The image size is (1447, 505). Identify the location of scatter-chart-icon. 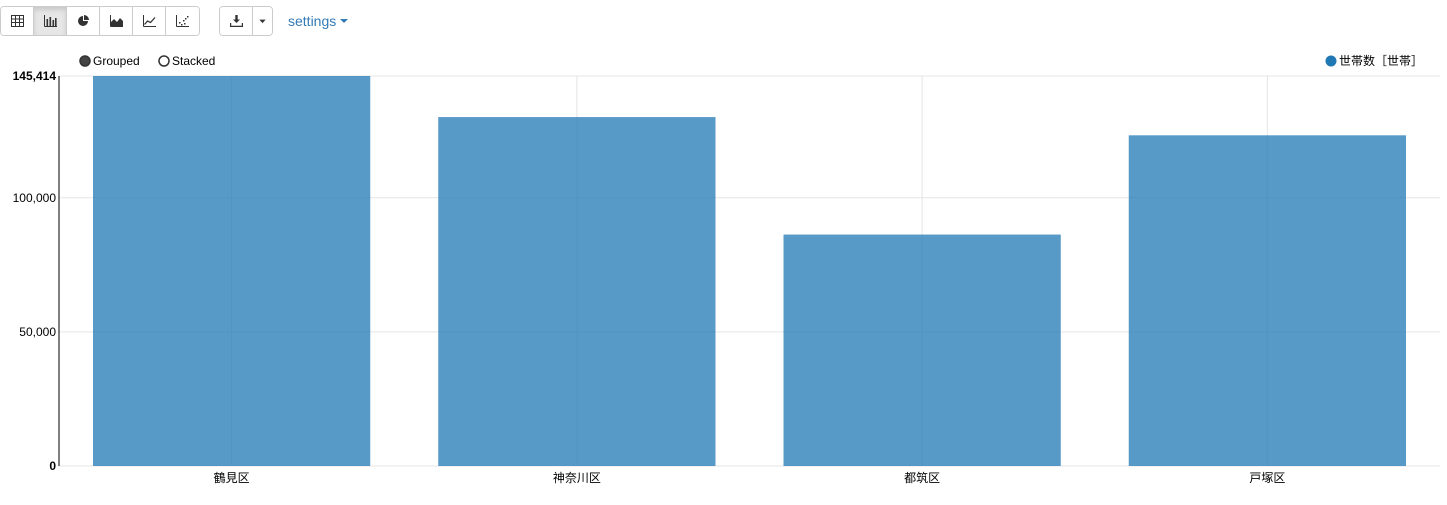
(182, 21).